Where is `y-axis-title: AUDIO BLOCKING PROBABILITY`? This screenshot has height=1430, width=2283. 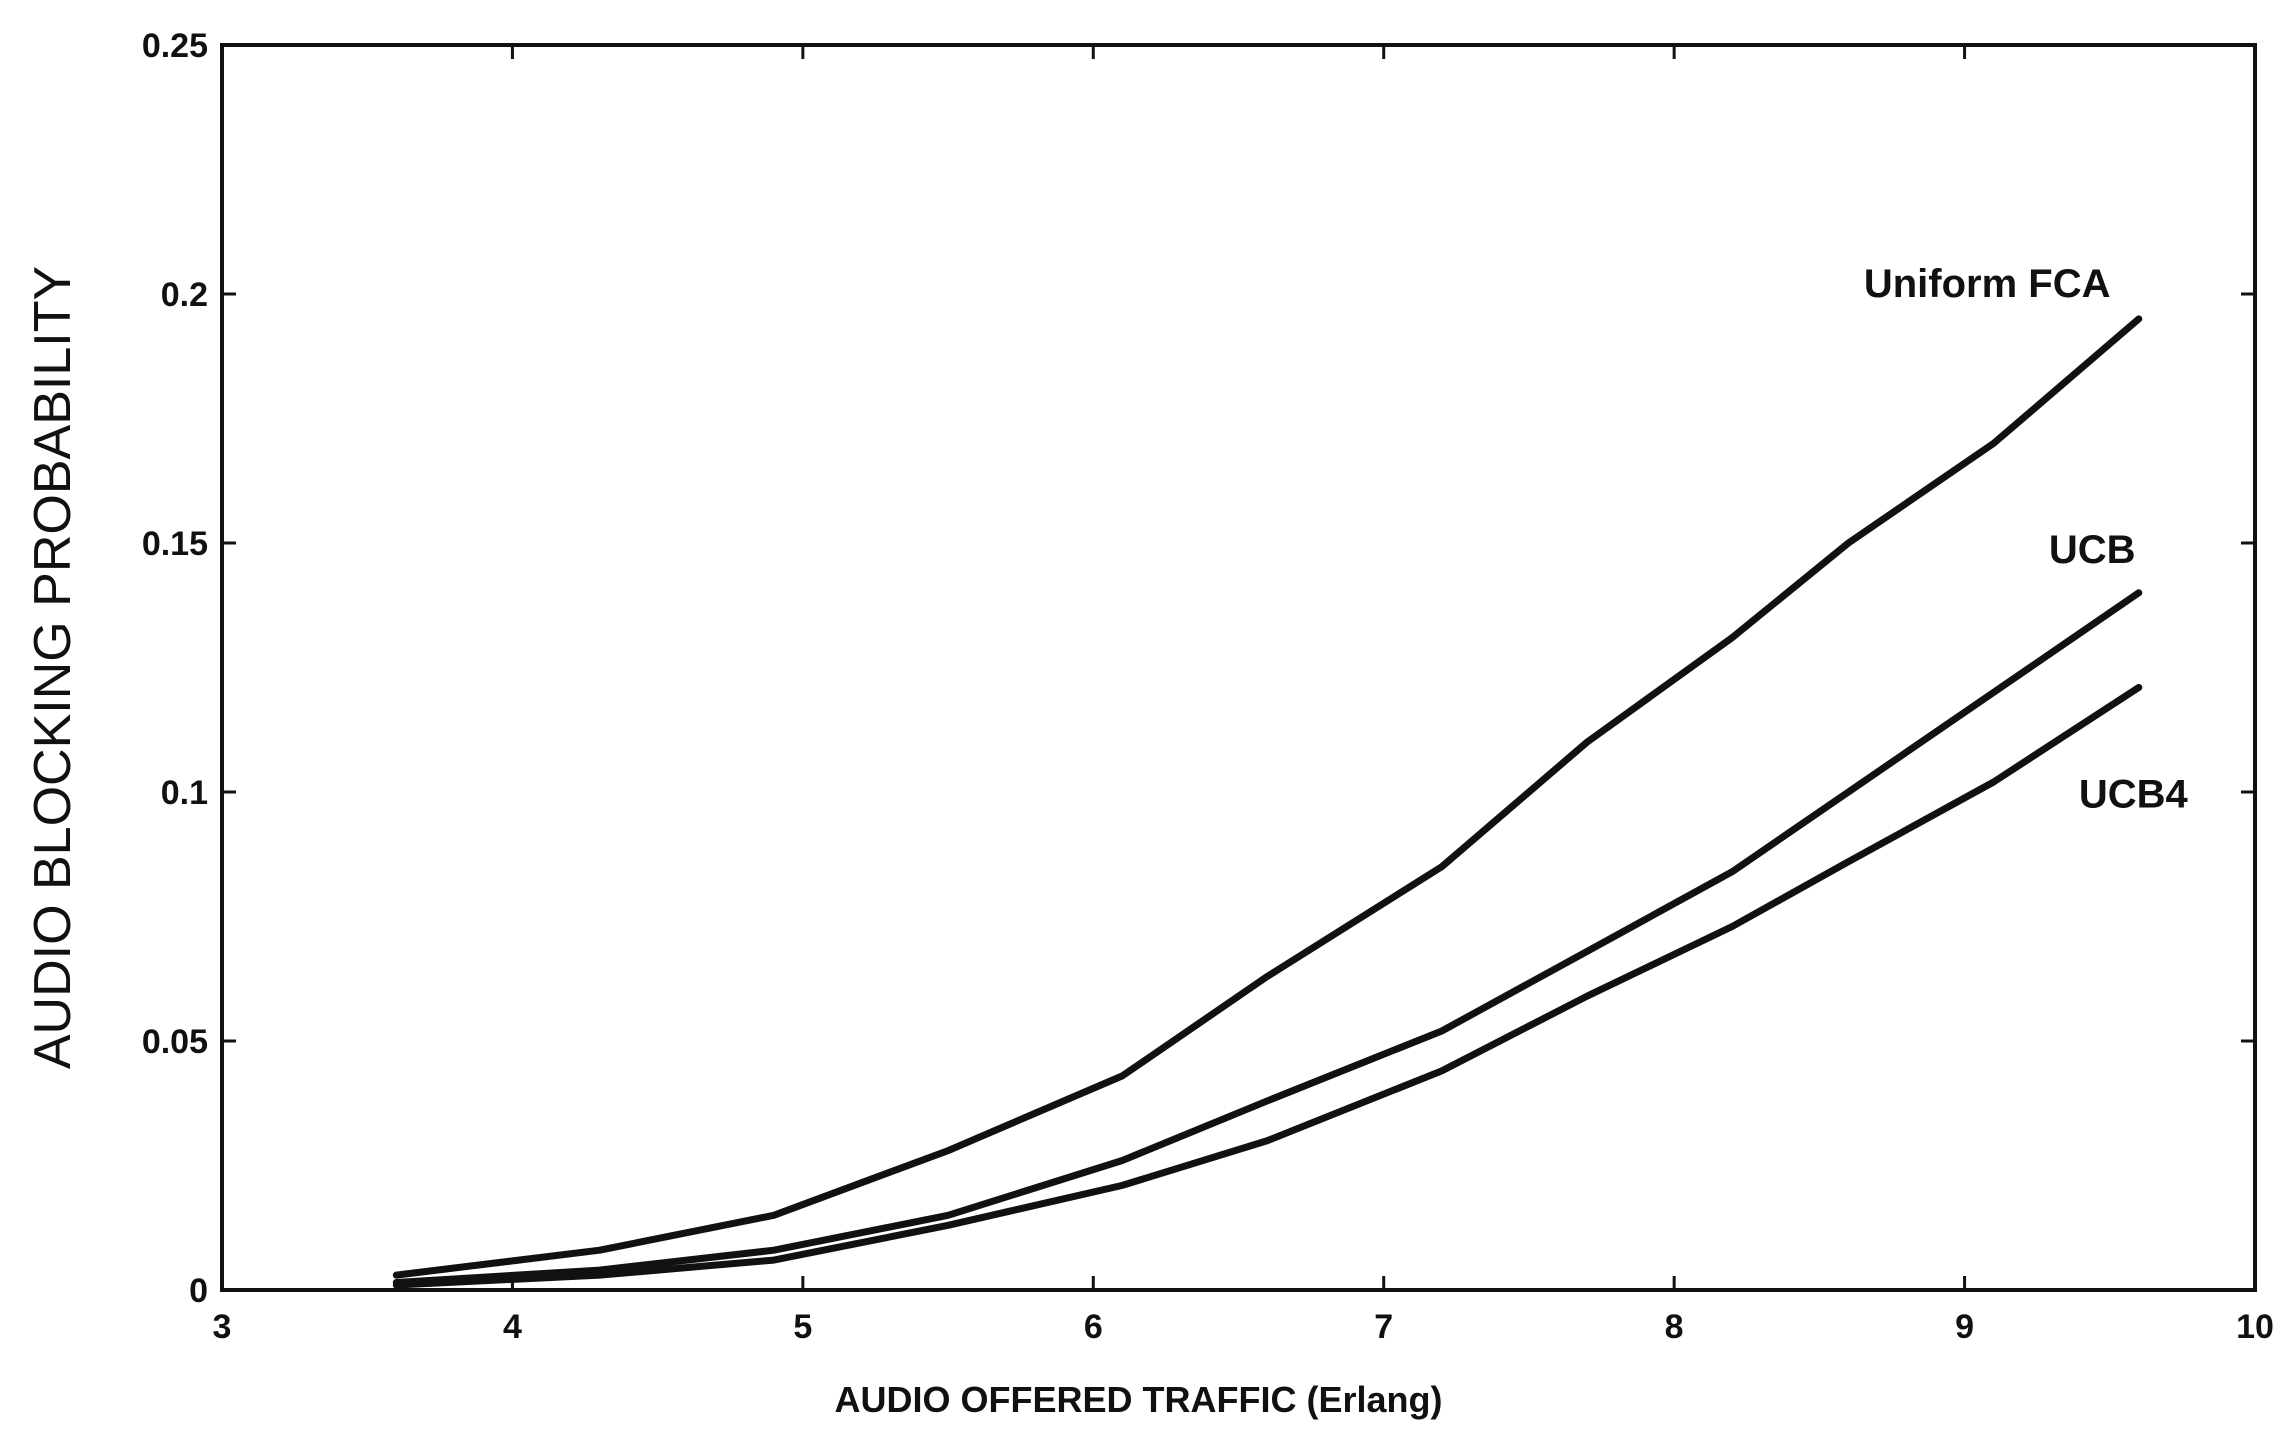
y-axis-title: AUDIO BLOCKING PROBABILITY is located at coordinates (53, 667).